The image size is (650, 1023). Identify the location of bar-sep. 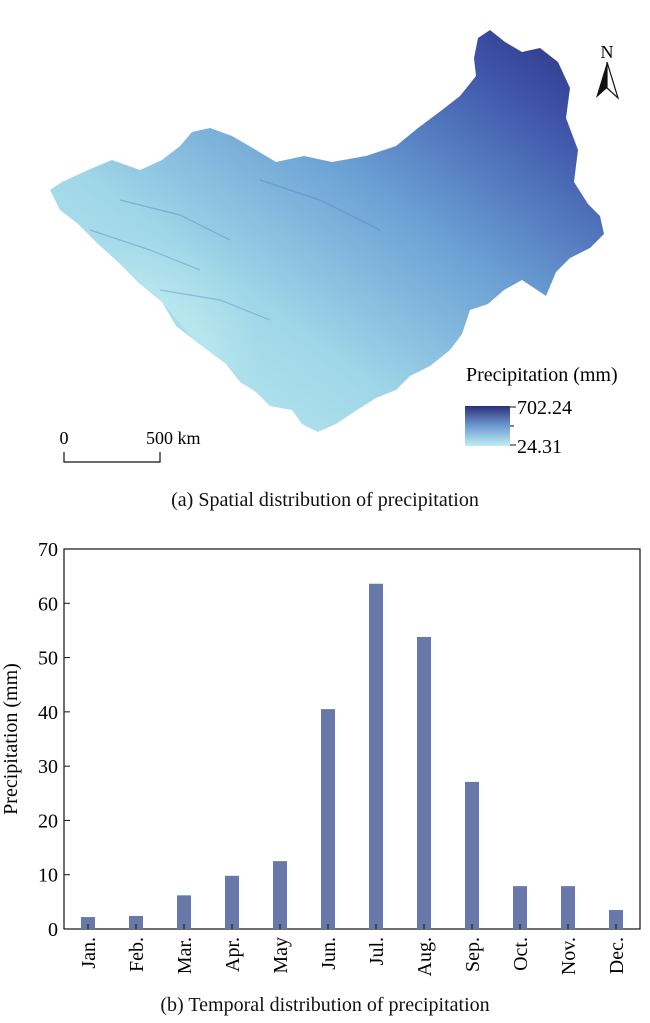
(472, 855).